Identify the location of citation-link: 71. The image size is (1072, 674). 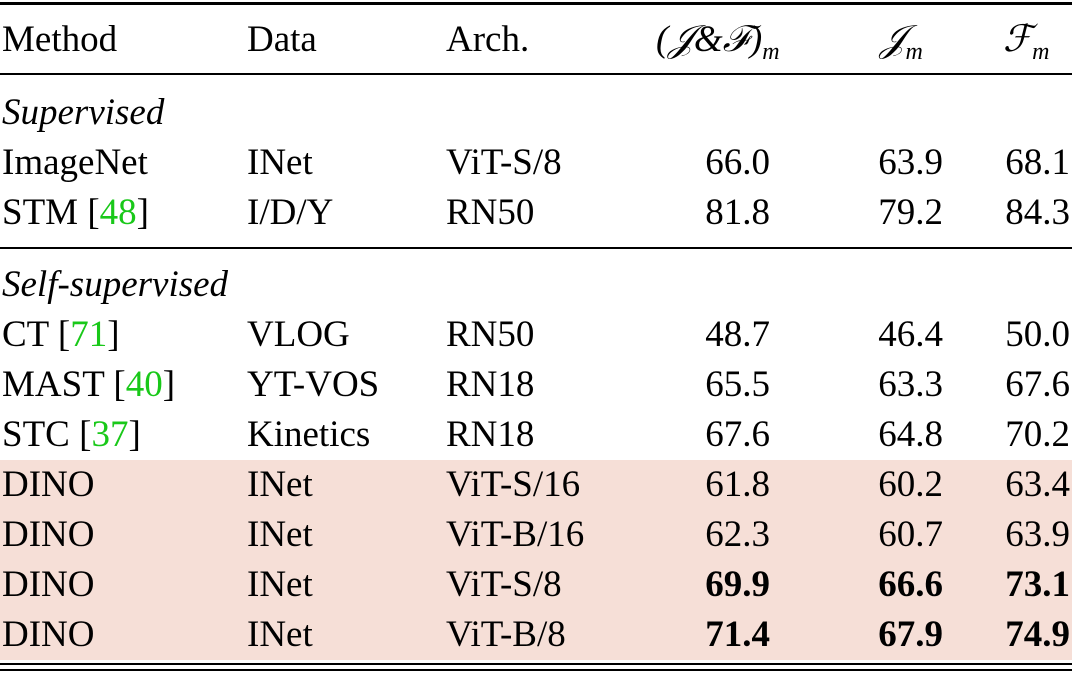
(89, 334).